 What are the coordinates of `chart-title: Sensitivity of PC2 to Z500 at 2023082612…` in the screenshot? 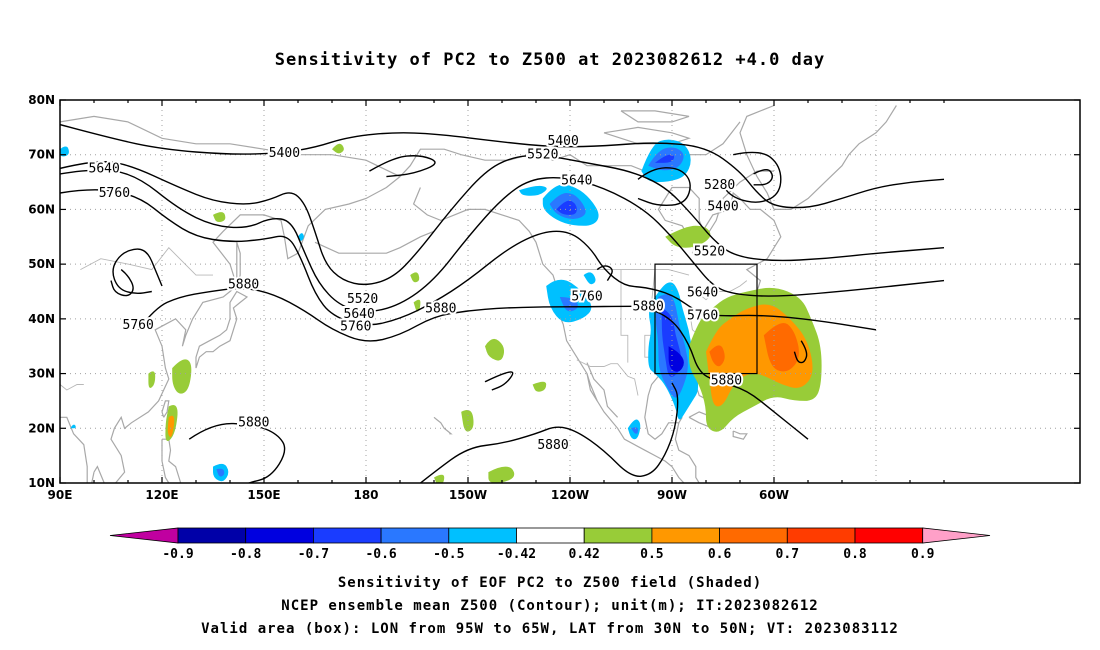 It's located at (550, 60).